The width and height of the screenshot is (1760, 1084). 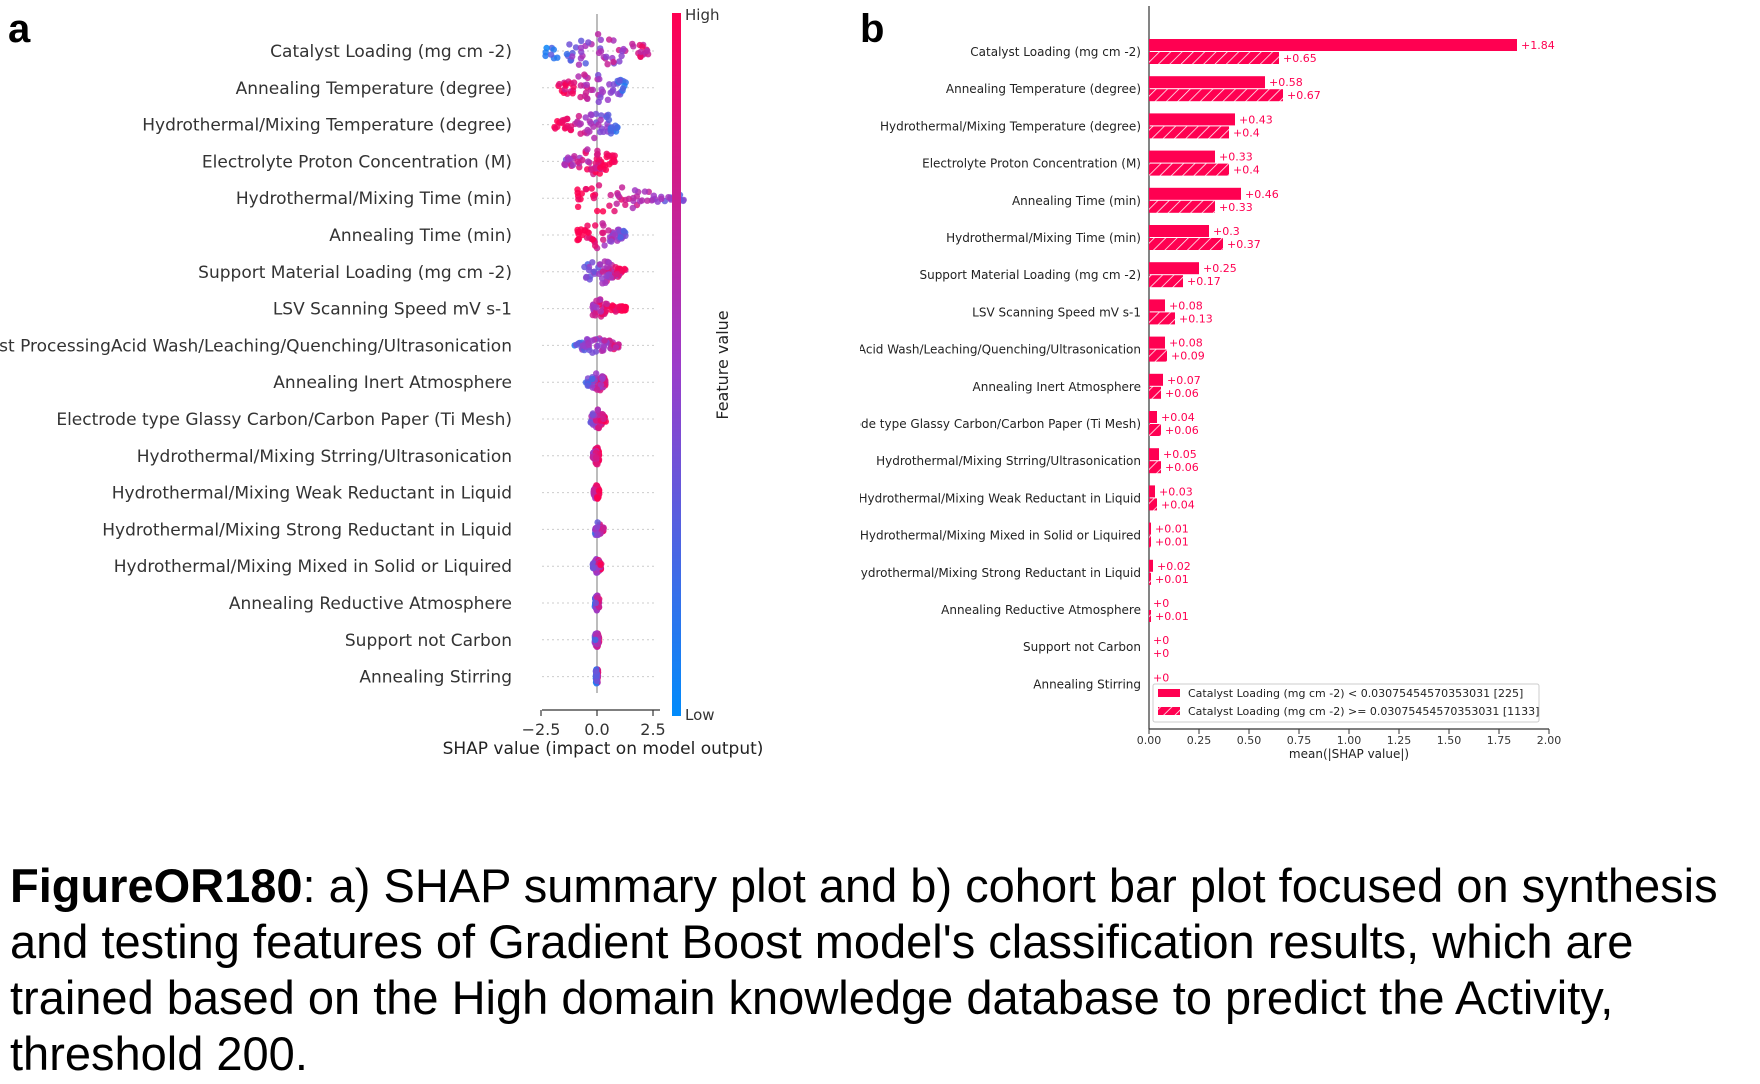 I want to click on bar-label-cohort2: +0.4, so click(x=1246, y=132).